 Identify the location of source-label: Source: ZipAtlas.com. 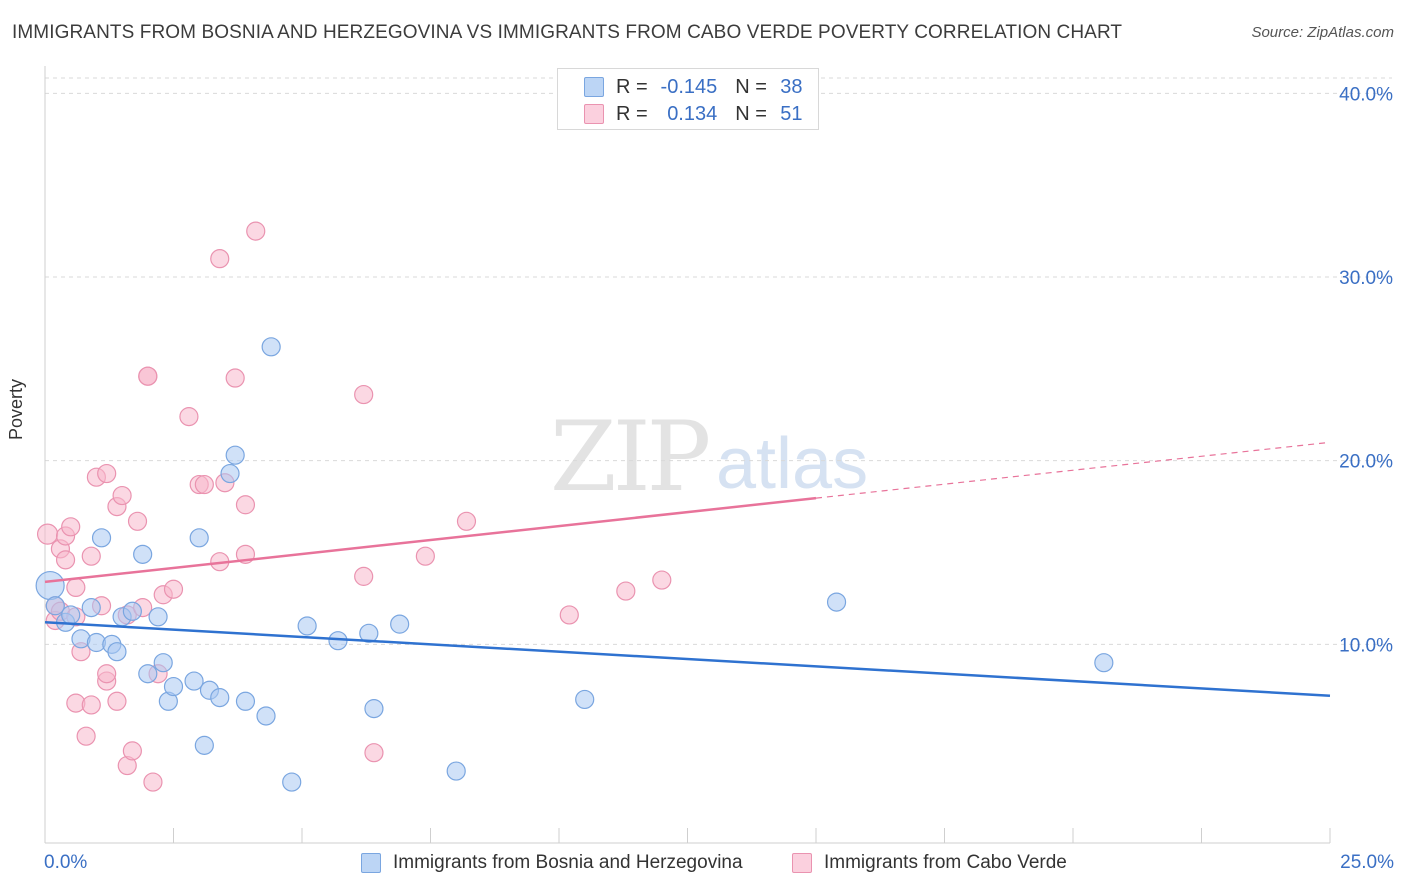
(1322, 32).